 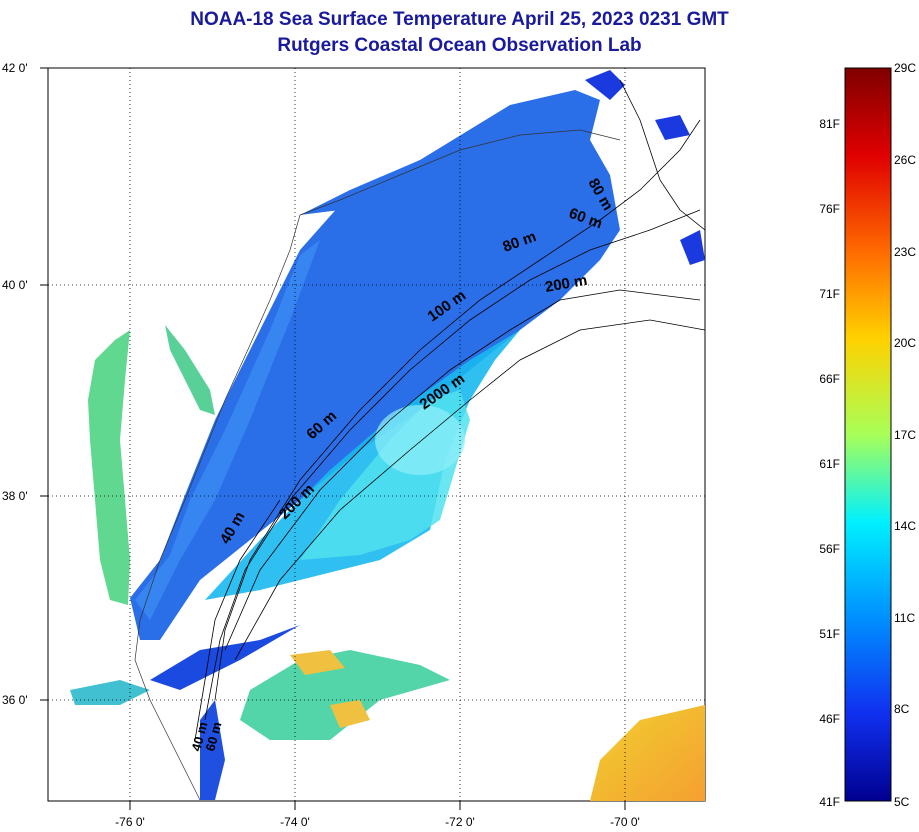 I want to click on contour-label-40m-south: 40 m, so click(x=199, y=736).